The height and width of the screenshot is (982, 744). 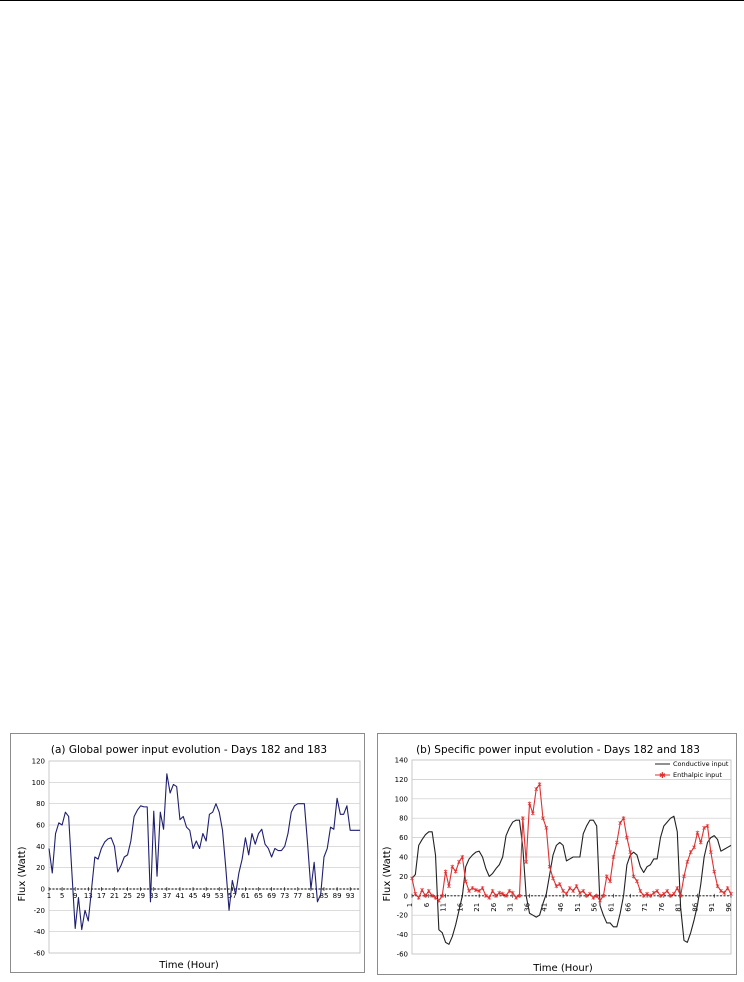 What do you see at coordinates (628, 906) in the screenshot?
I see `x-tick-label: 66` at bounding box center [628, 906].